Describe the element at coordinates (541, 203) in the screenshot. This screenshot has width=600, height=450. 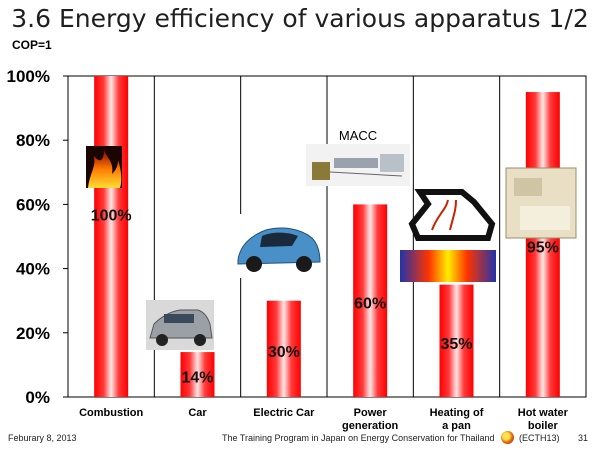
I see `water-heater-photo-icon` at that location.